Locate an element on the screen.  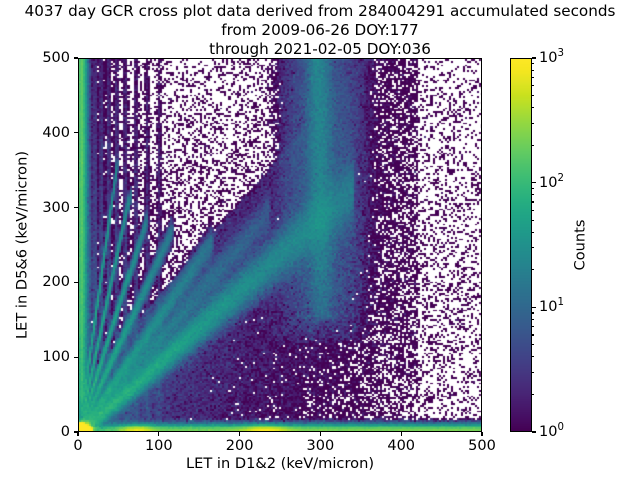
colorbar-gradient is located at coordinates (521, 245).